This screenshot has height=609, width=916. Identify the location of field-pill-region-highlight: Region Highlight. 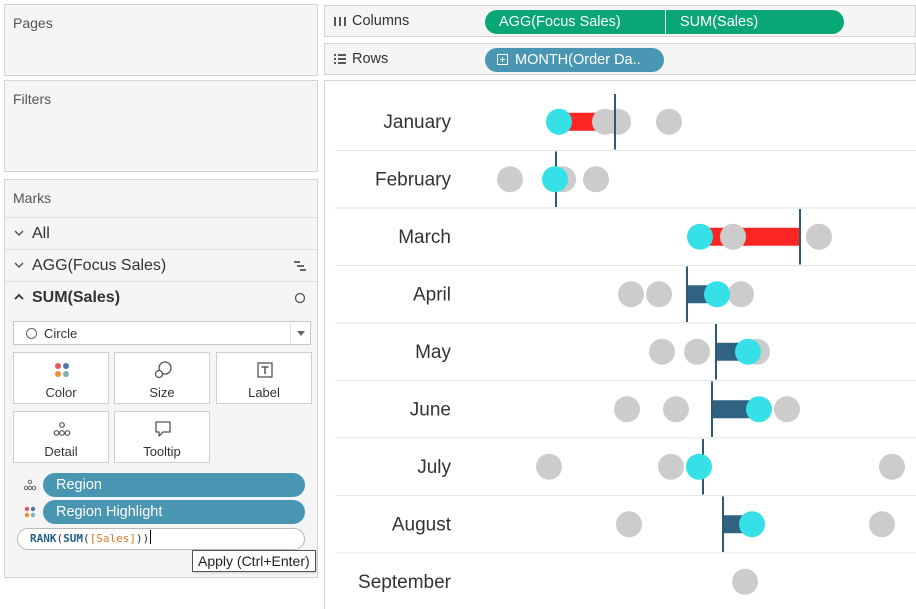
(174, 512).